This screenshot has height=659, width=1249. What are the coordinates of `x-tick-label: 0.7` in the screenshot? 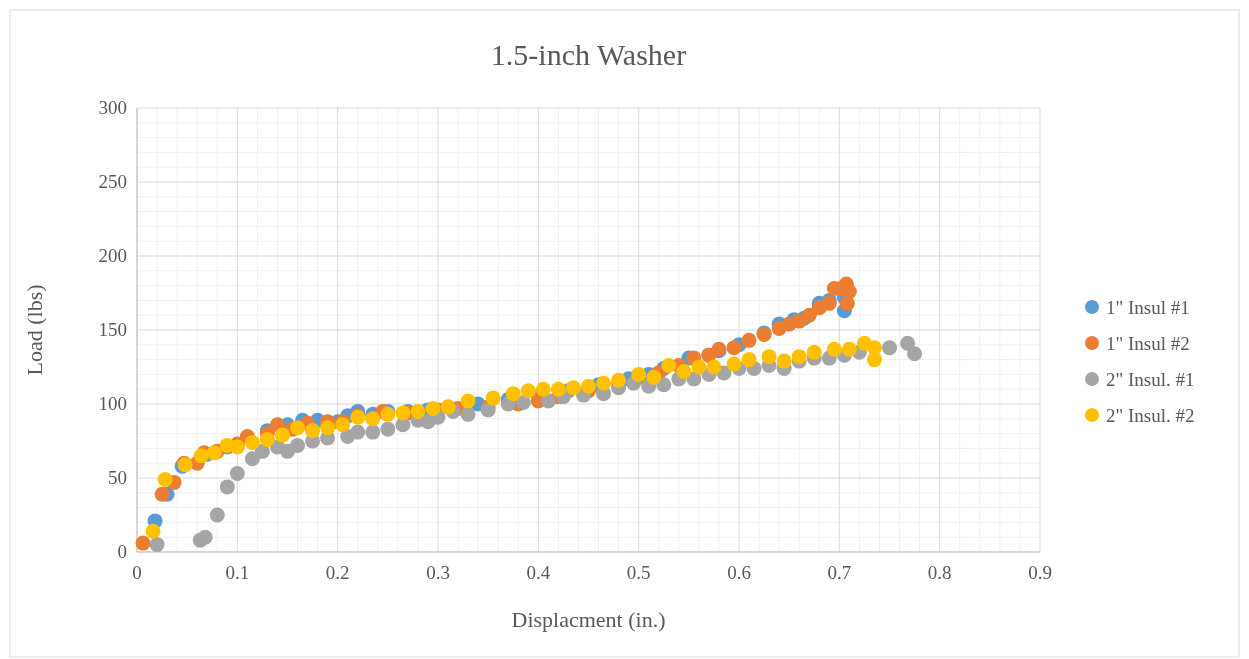 It's located at (839, 572).